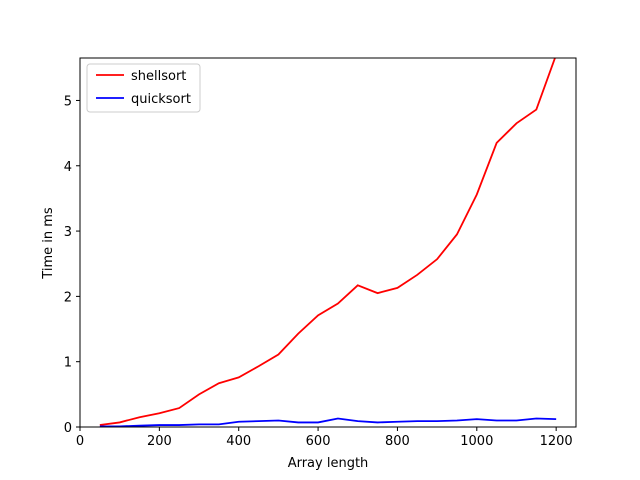 The width and height of the screenshot is (640, 480). What do you see at coordinates (158, 76) in the screenshot?
I see `legend-label-shellsort: shellsort` at bounding box center [158, 76].